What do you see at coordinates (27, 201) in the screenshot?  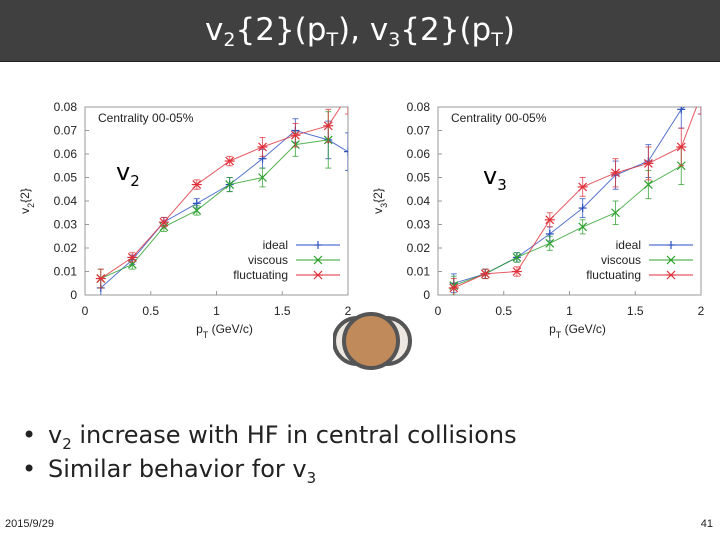 I see `y-axis-label: v2{2}` at bounding box center [27, 201].